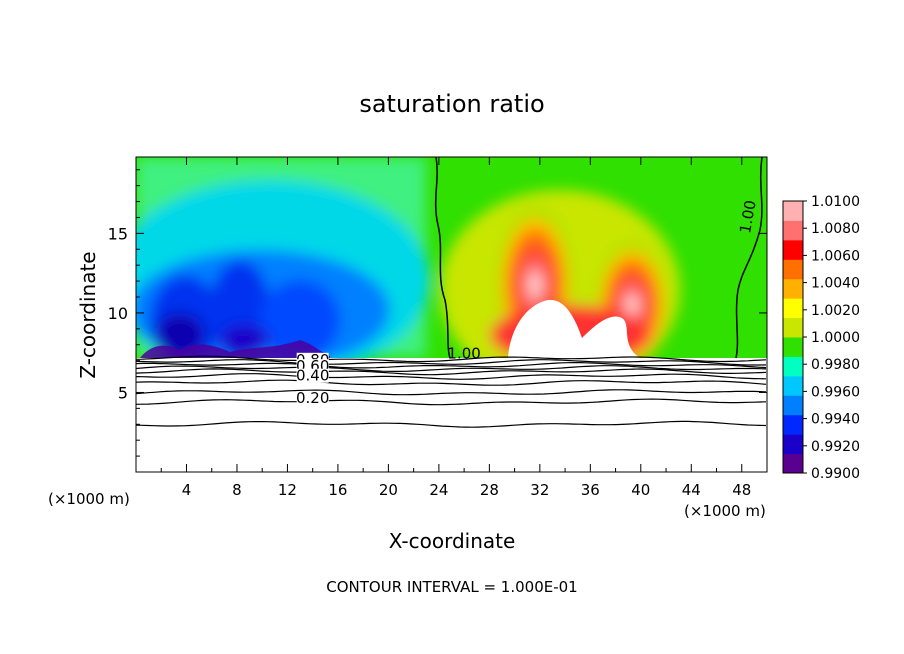  I want to click on contour-1.00-right, so click(749, 258).